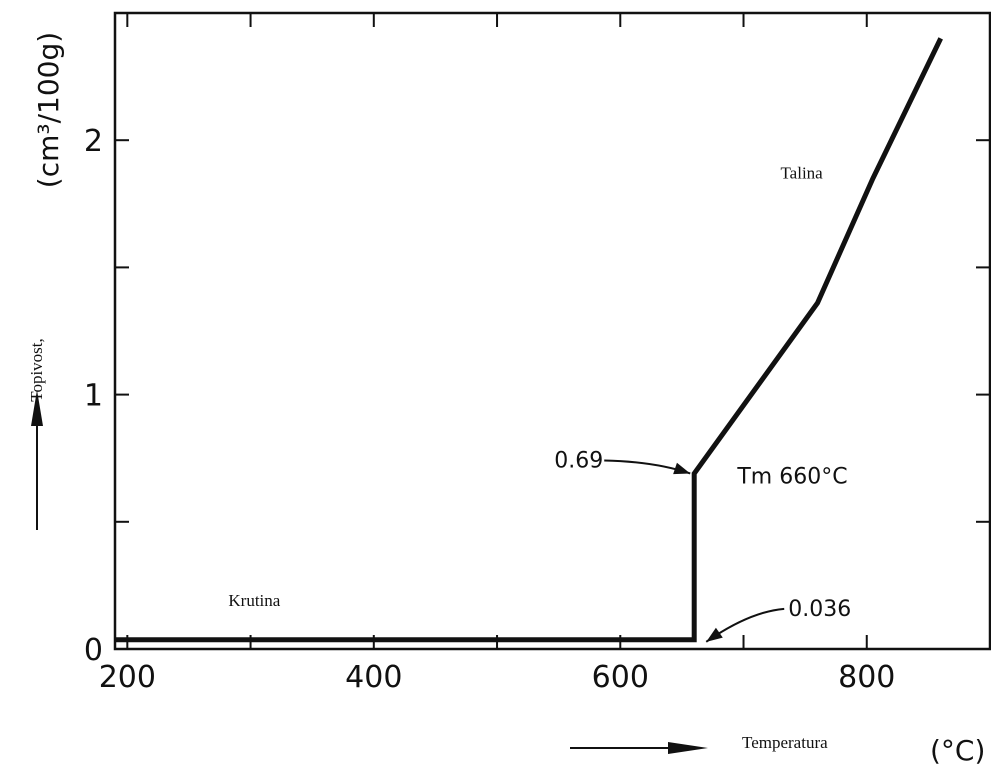  Describe the element at coordinates (957, 749) in the screenshot. I see `x-axis-unit: (°C)` at that location.